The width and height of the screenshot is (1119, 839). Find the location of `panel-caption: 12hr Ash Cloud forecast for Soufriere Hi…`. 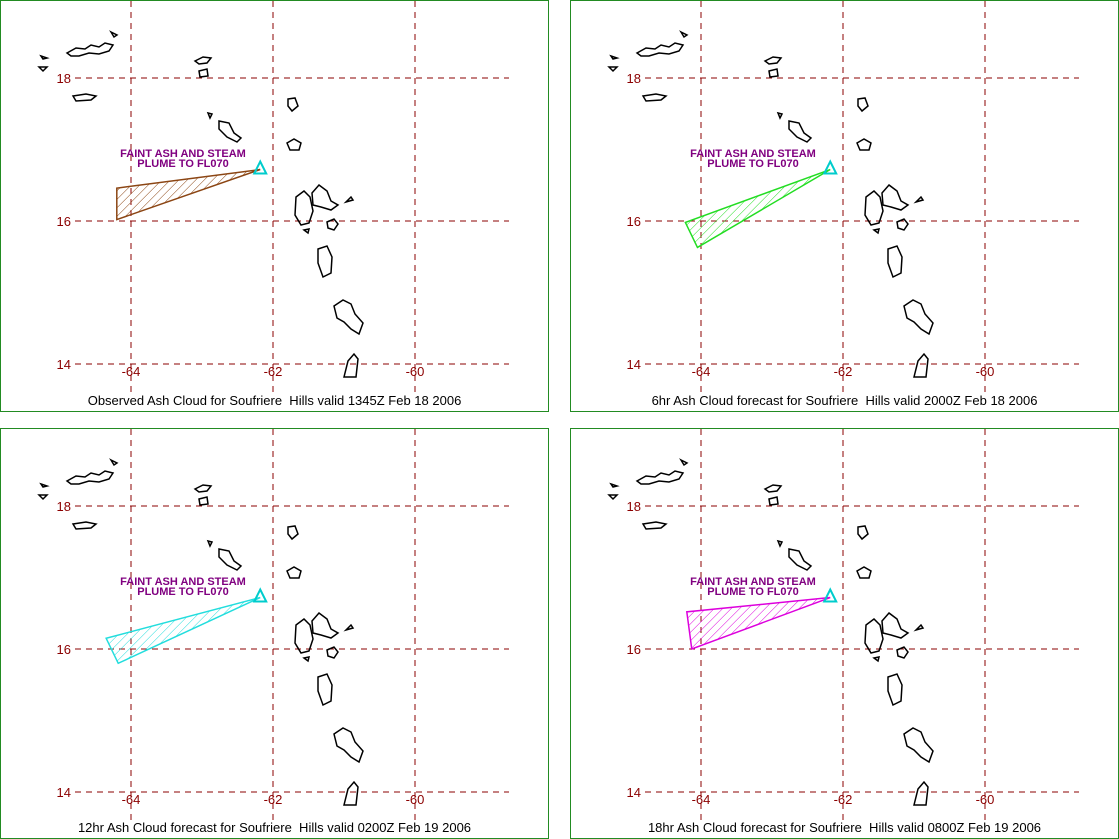

panel-caption: 12hr Ash Cloud forecast for Soufriere Hi… is located at coordinates (274, 827).